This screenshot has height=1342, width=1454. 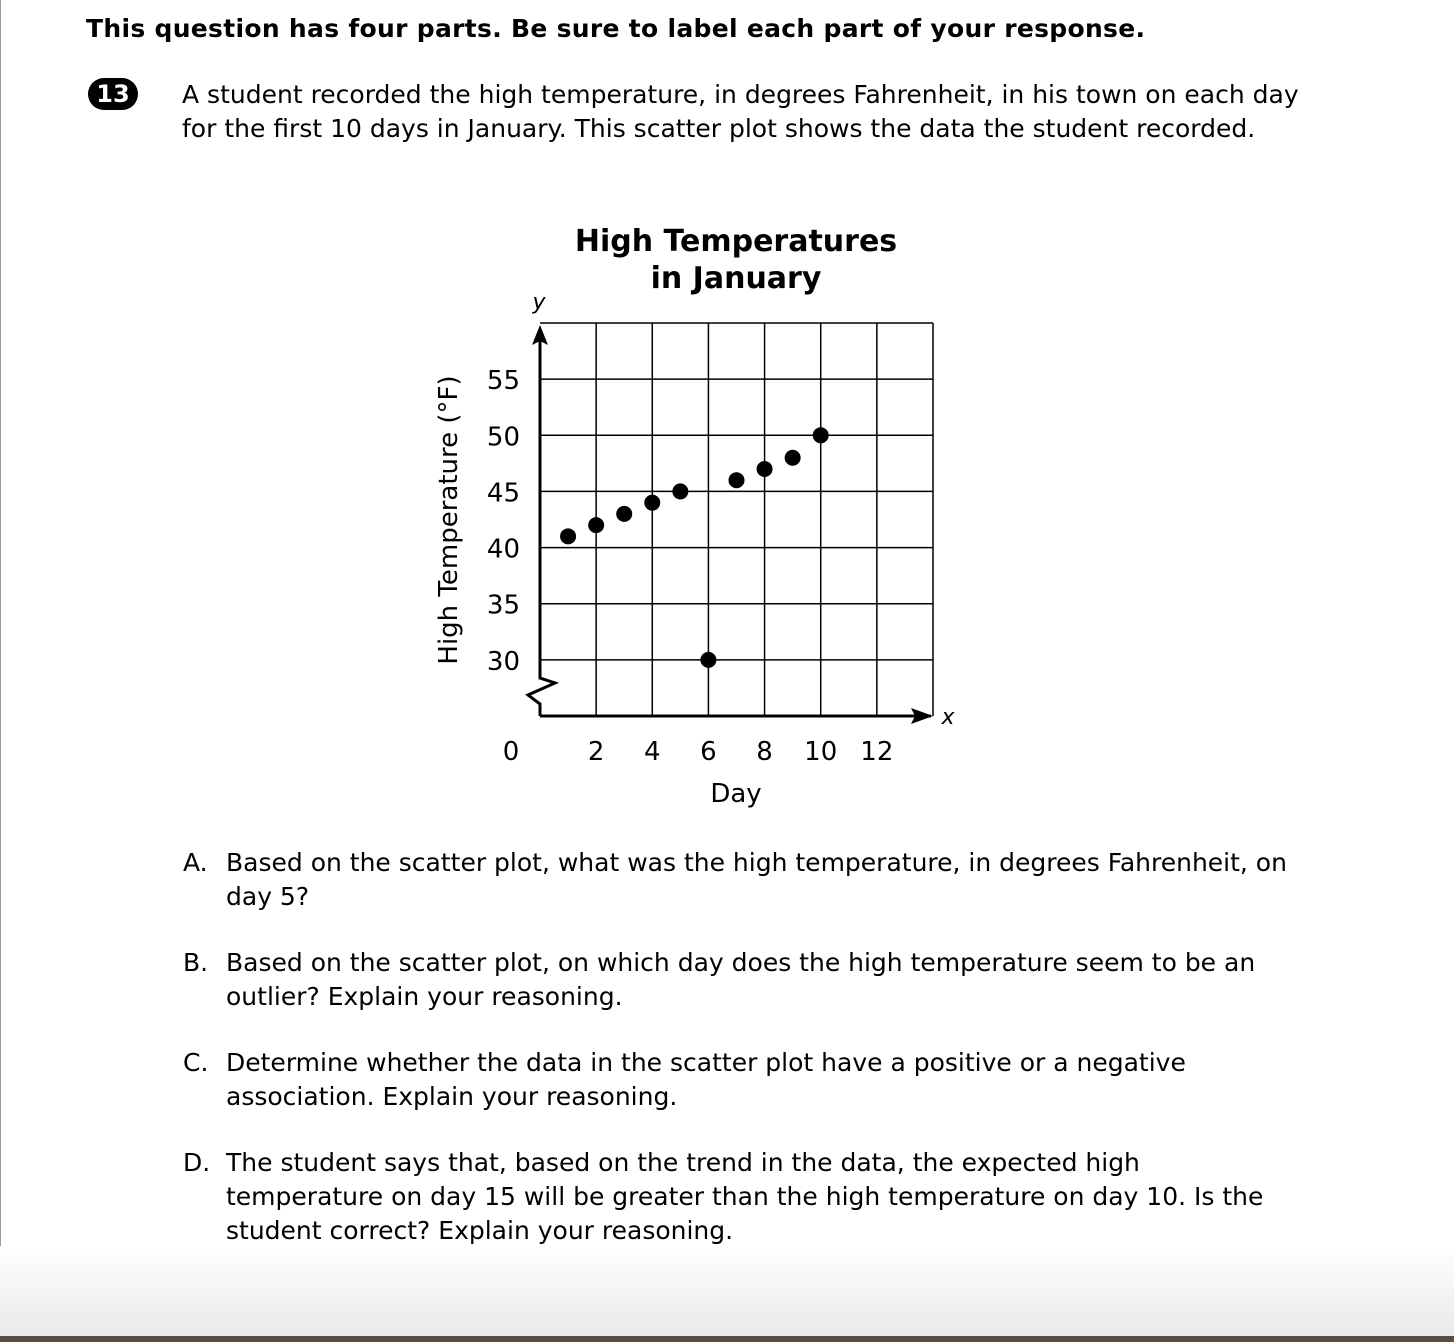 I want to click on y-tick-label: 35, so click(x=503, y=606).